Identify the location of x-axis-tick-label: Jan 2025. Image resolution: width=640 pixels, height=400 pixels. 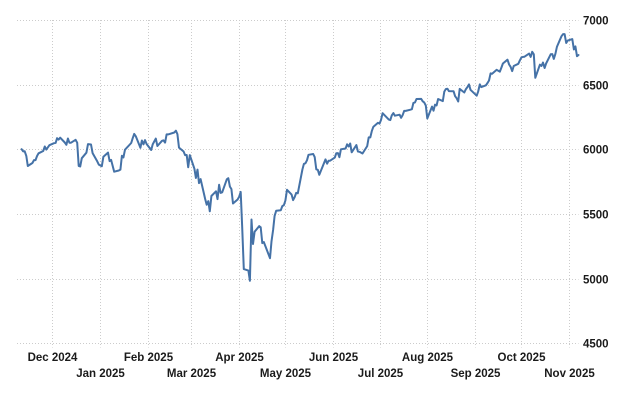
(100, 374).